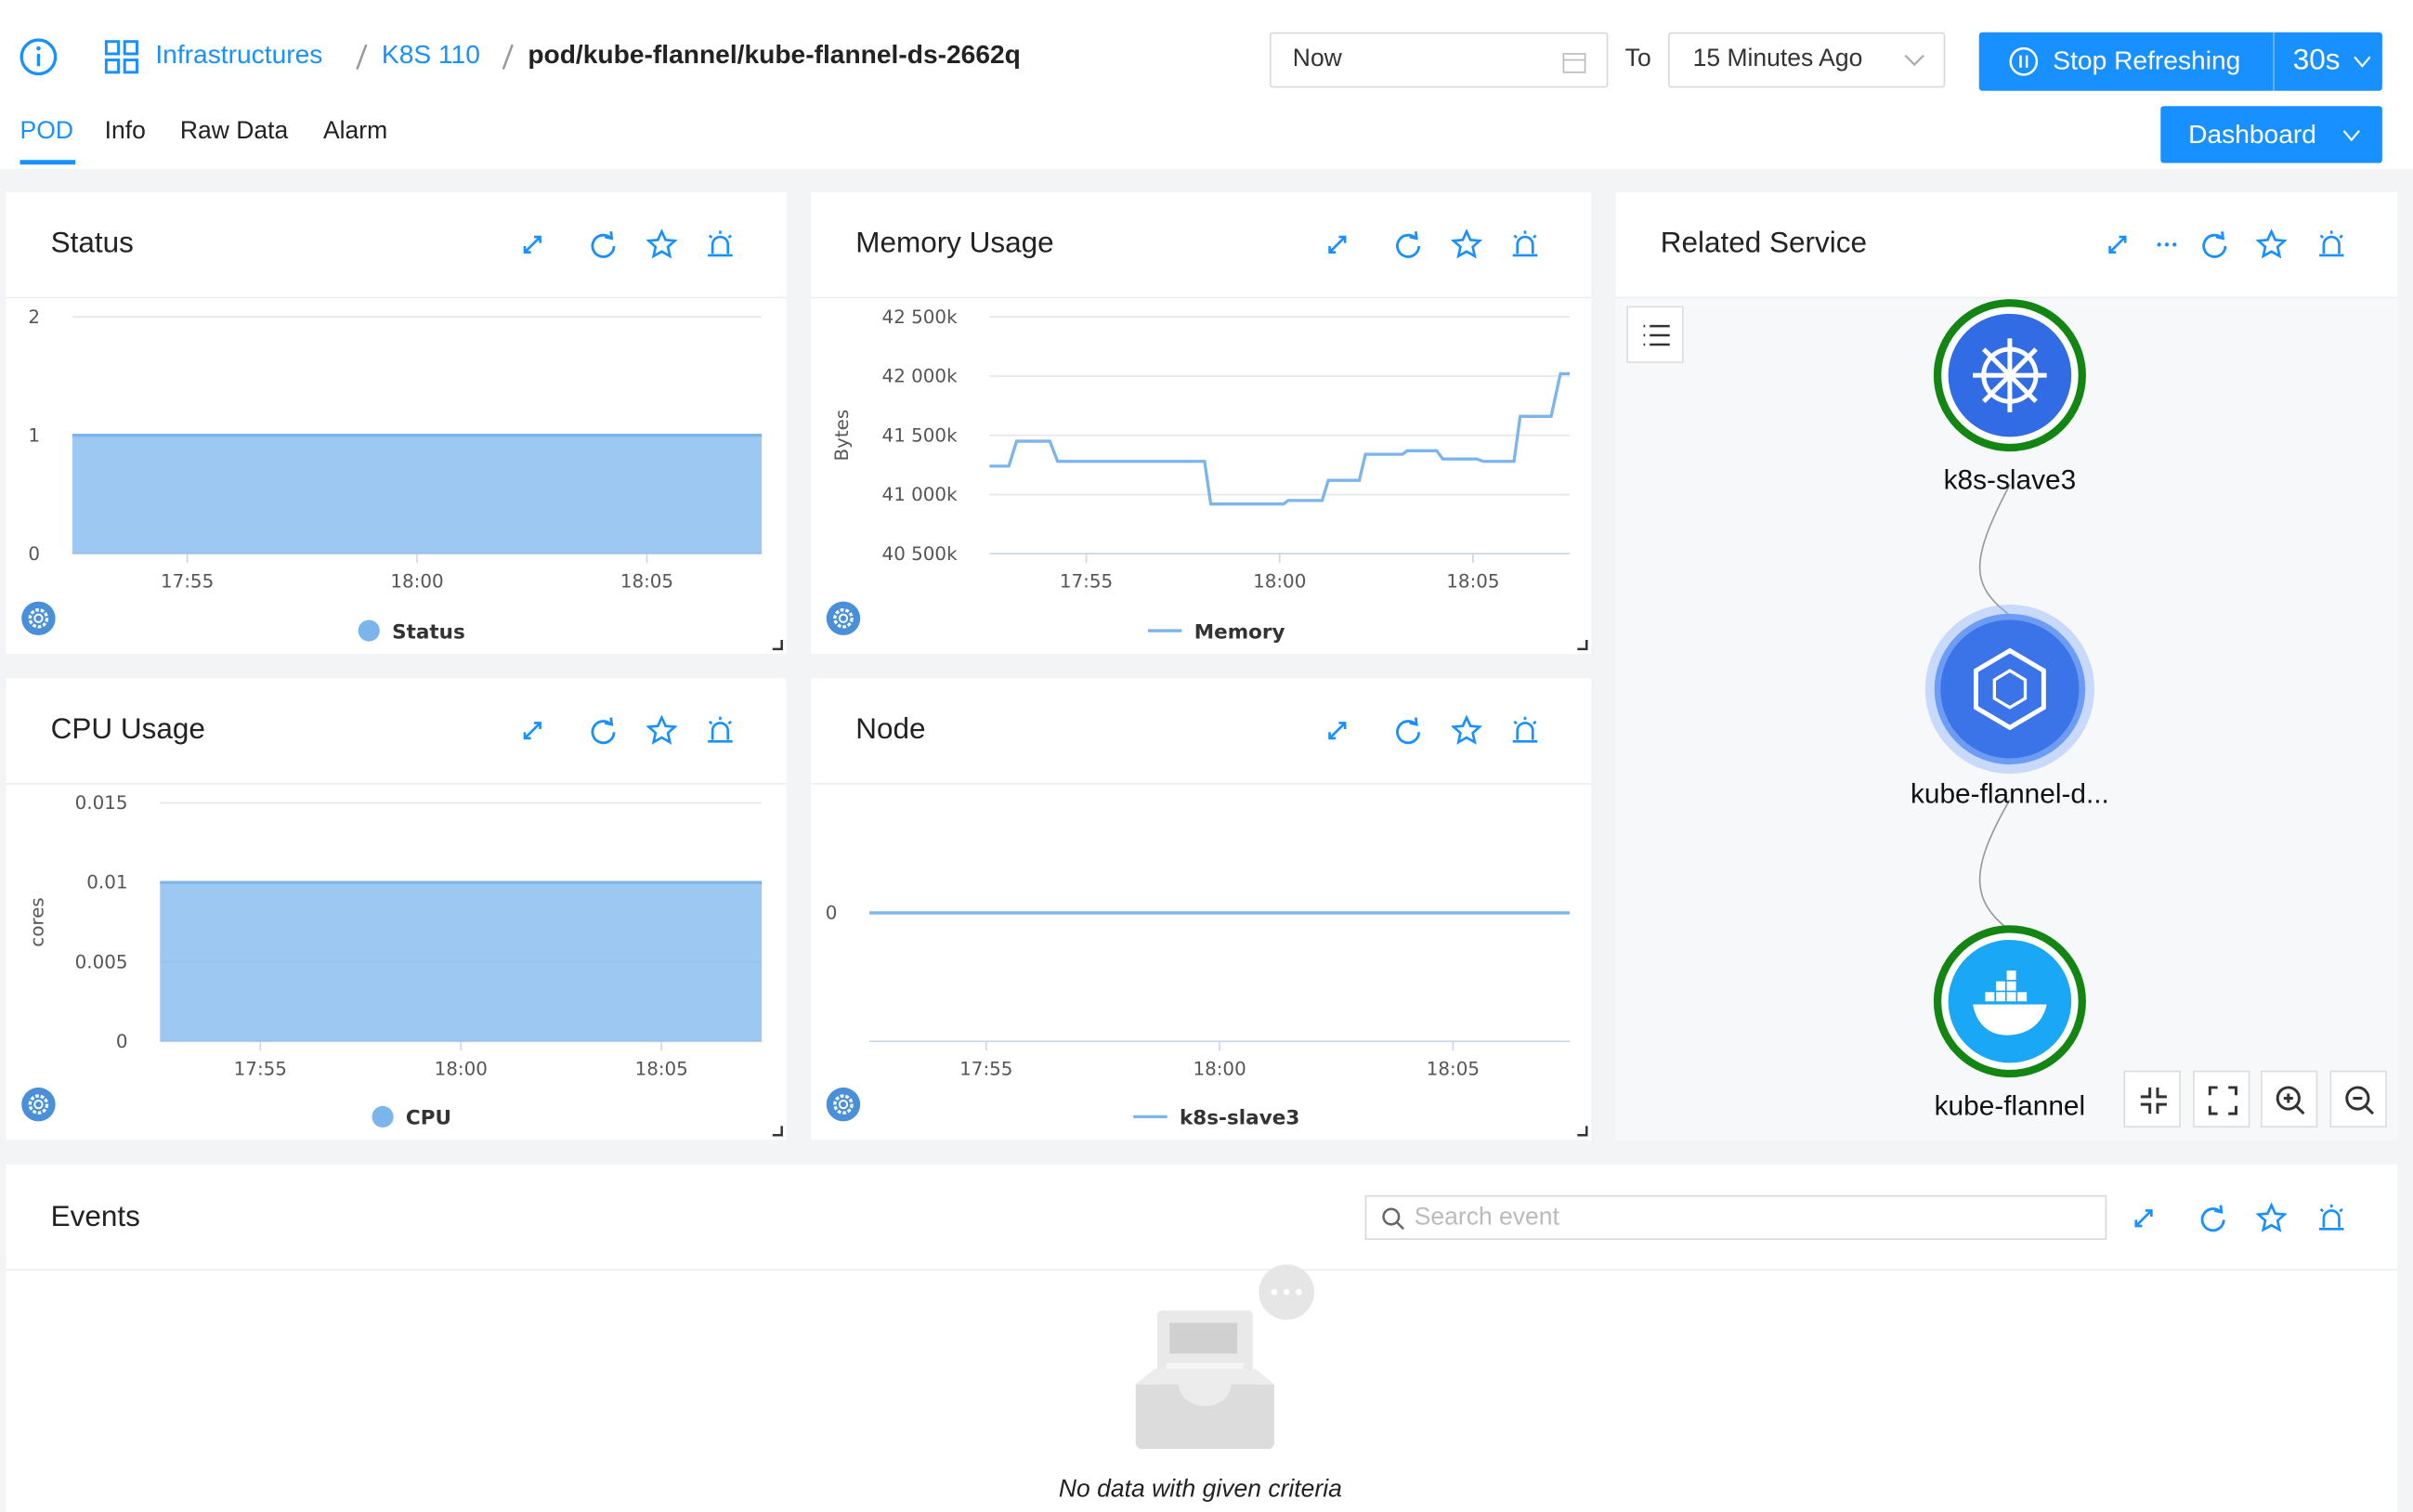 Image resolution: width=2413 pixels, height=1512 pixels. Describe the element at coordinates (1239, 632) in the screenshot. I see `legend-label: Memory` at that location.